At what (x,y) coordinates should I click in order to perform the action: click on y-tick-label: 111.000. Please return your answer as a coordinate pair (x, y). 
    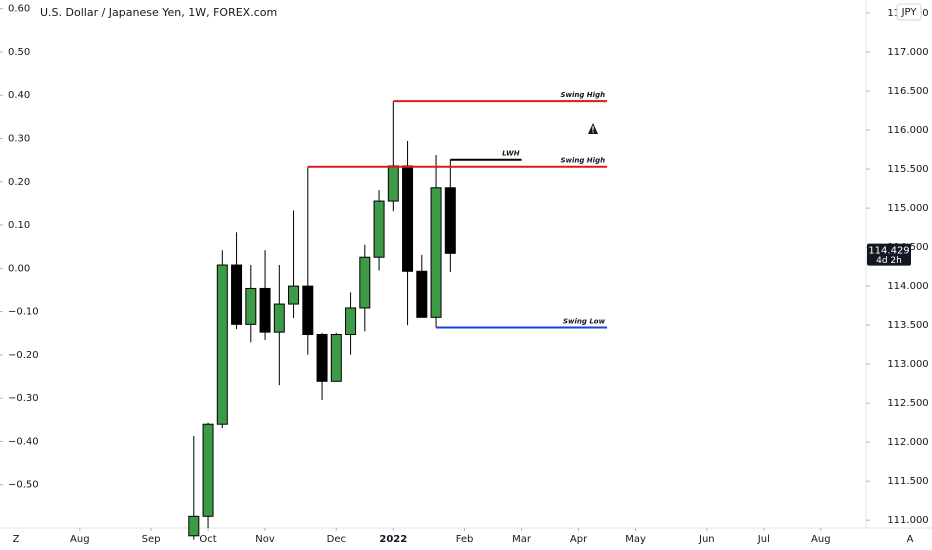
    Looking at the image, I should click on (907, 520).